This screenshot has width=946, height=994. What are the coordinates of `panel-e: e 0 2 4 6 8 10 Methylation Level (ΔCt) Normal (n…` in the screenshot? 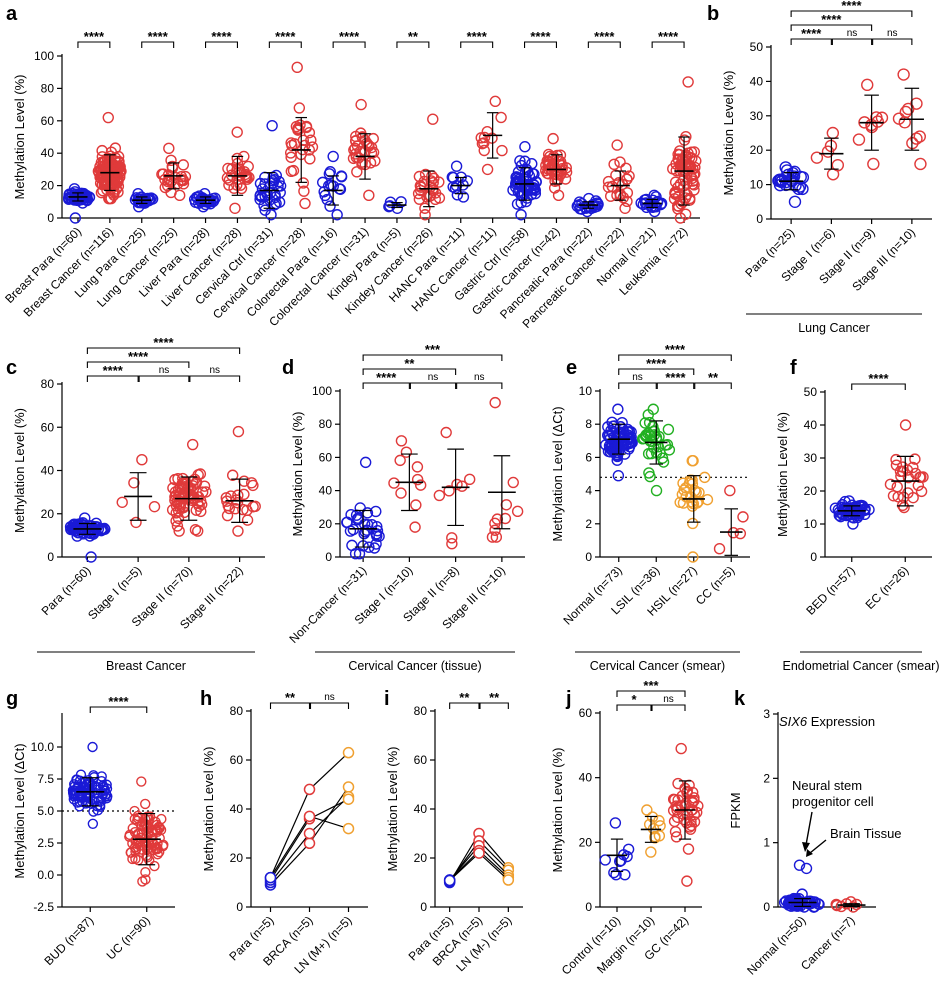 It's located at (650, 507).